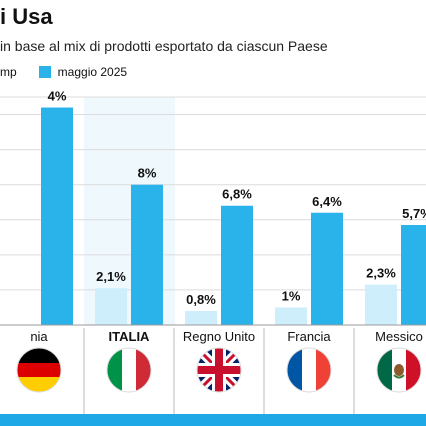 Image resolution: width=426 pixels, height=426 pixels. I want to click on data-label-1-3: 1%, so click(291, 295).